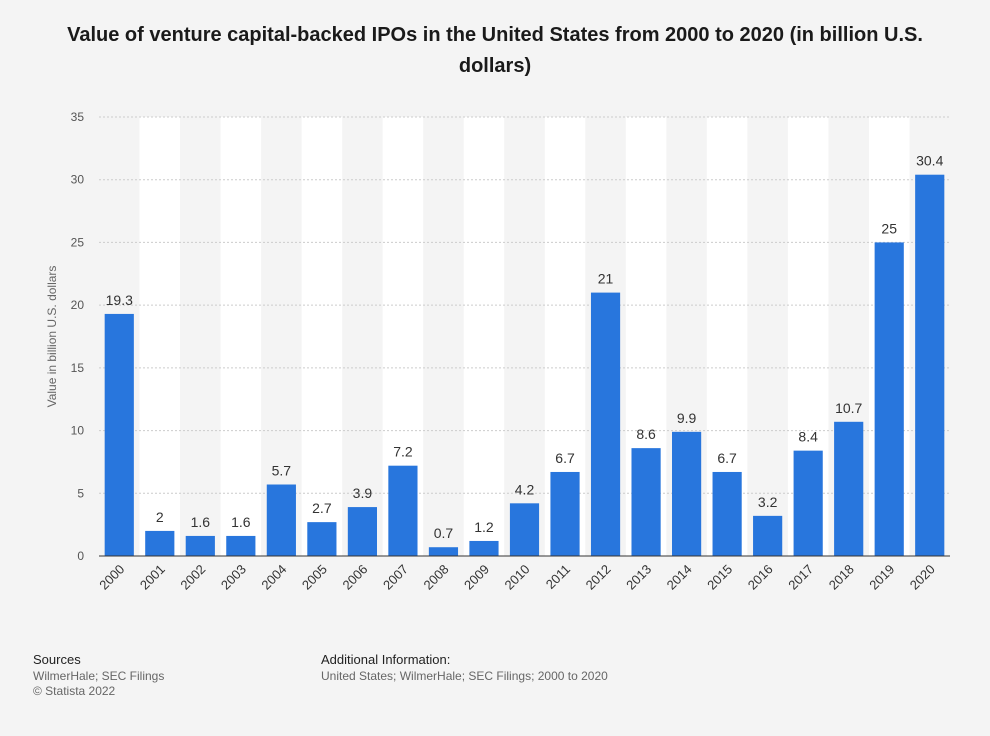  I want to click on sources-line: WilmerHale; SEC Filings, so click(99, 676).